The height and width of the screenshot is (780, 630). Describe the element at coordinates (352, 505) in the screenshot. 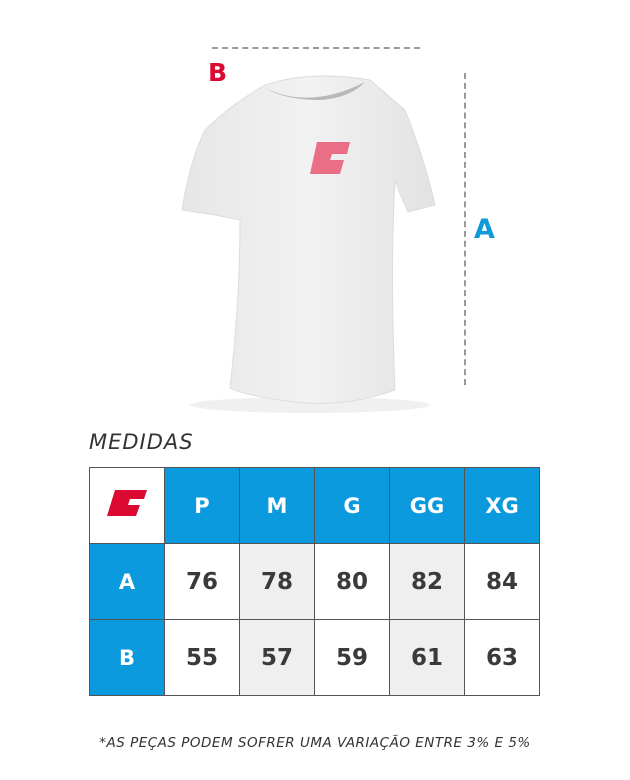

I see `size-header-g: G` at that location.